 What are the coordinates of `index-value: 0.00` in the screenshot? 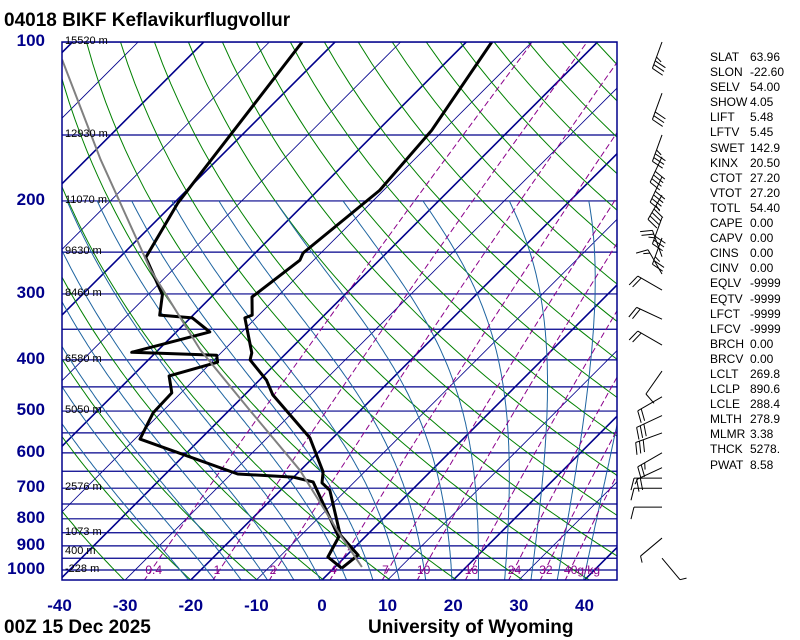 It's located at (762, 253).